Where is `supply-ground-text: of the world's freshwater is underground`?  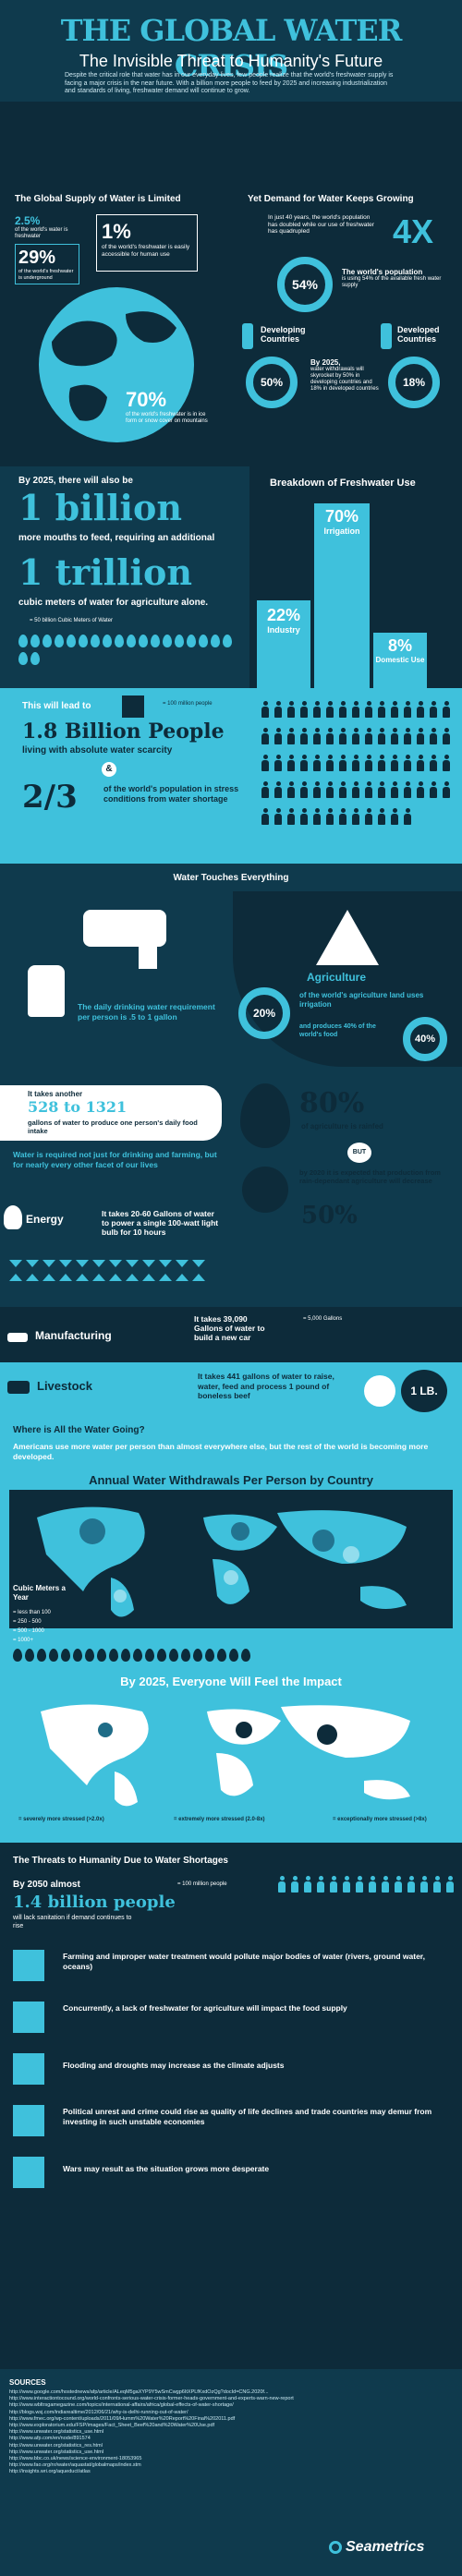
supply-ground-text: of the world's freshwater is underground is located at coordinates (46, 275).